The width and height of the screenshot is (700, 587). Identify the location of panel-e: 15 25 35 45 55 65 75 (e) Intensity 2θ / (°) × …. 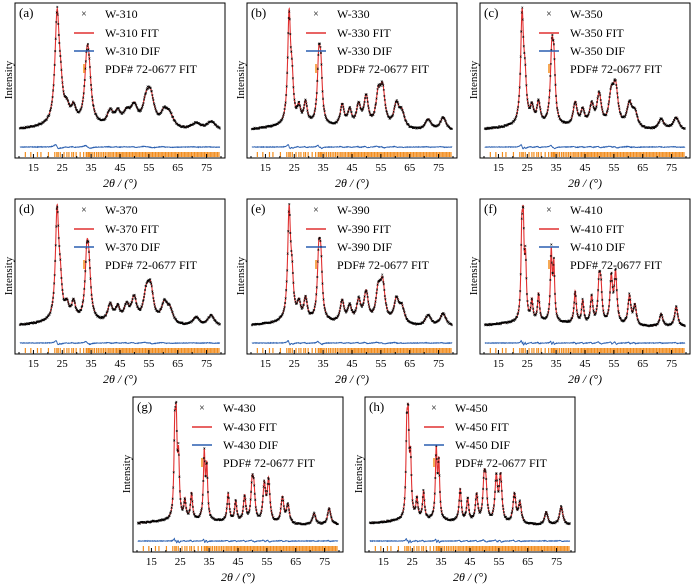
(346, 292).